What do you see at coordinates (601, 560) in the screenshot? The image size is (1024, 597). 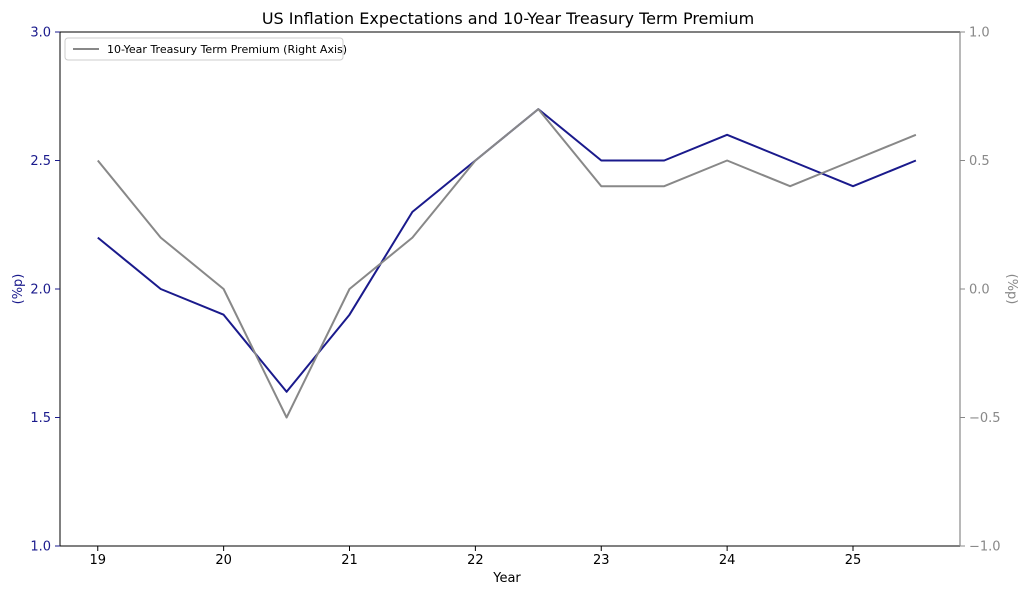 I see `x-tick-label: 23` at bounding box center [601, 560].